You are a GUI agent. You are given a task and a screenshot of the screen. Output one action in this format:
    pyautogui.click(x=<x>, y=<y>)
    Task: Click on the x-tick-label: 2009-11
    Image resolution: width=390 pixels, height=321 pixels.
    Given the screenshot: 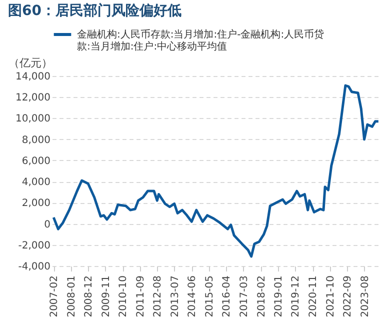 What is the action you would take?
    pyautogui.click(x=106, y=297)
    